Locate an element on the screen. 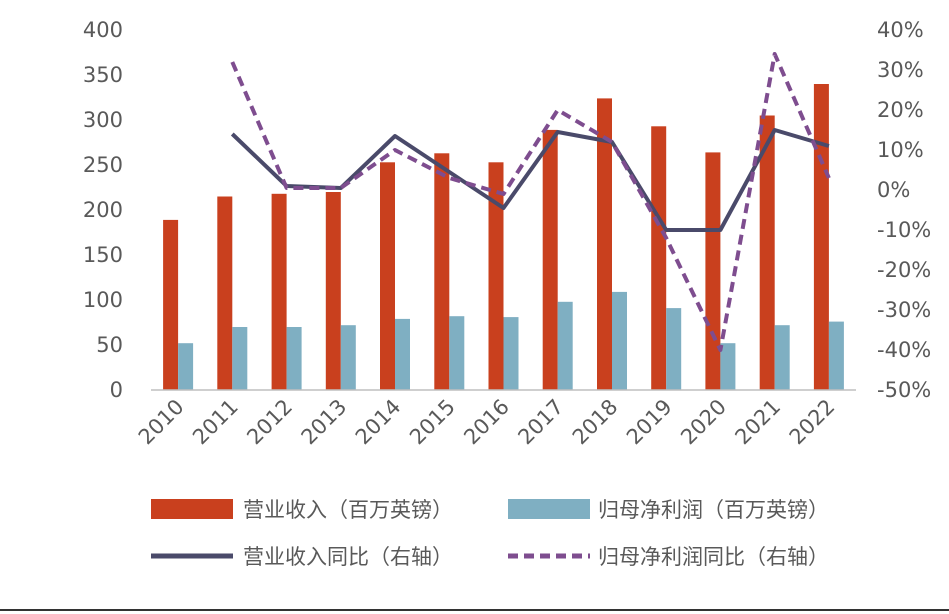  bar-net-profit-2022 is located at coordinates (836, 355).